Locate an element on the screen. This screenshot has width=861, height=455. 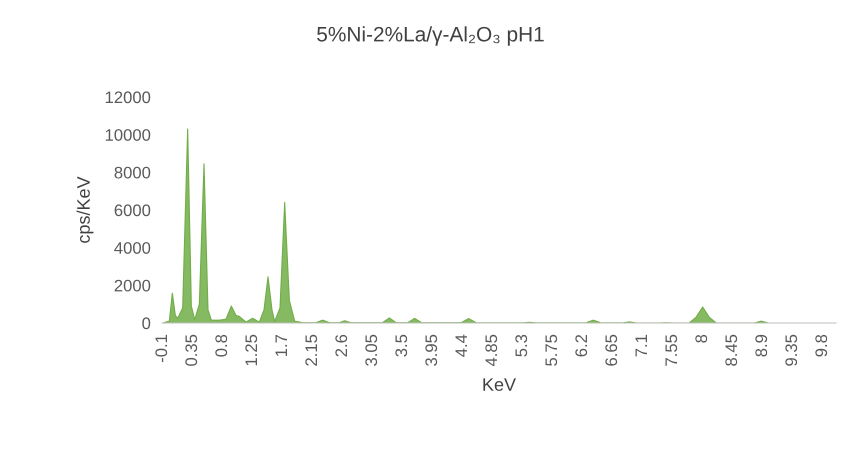
x-tick-label: 7.1 is located at coordinates (641, 345).